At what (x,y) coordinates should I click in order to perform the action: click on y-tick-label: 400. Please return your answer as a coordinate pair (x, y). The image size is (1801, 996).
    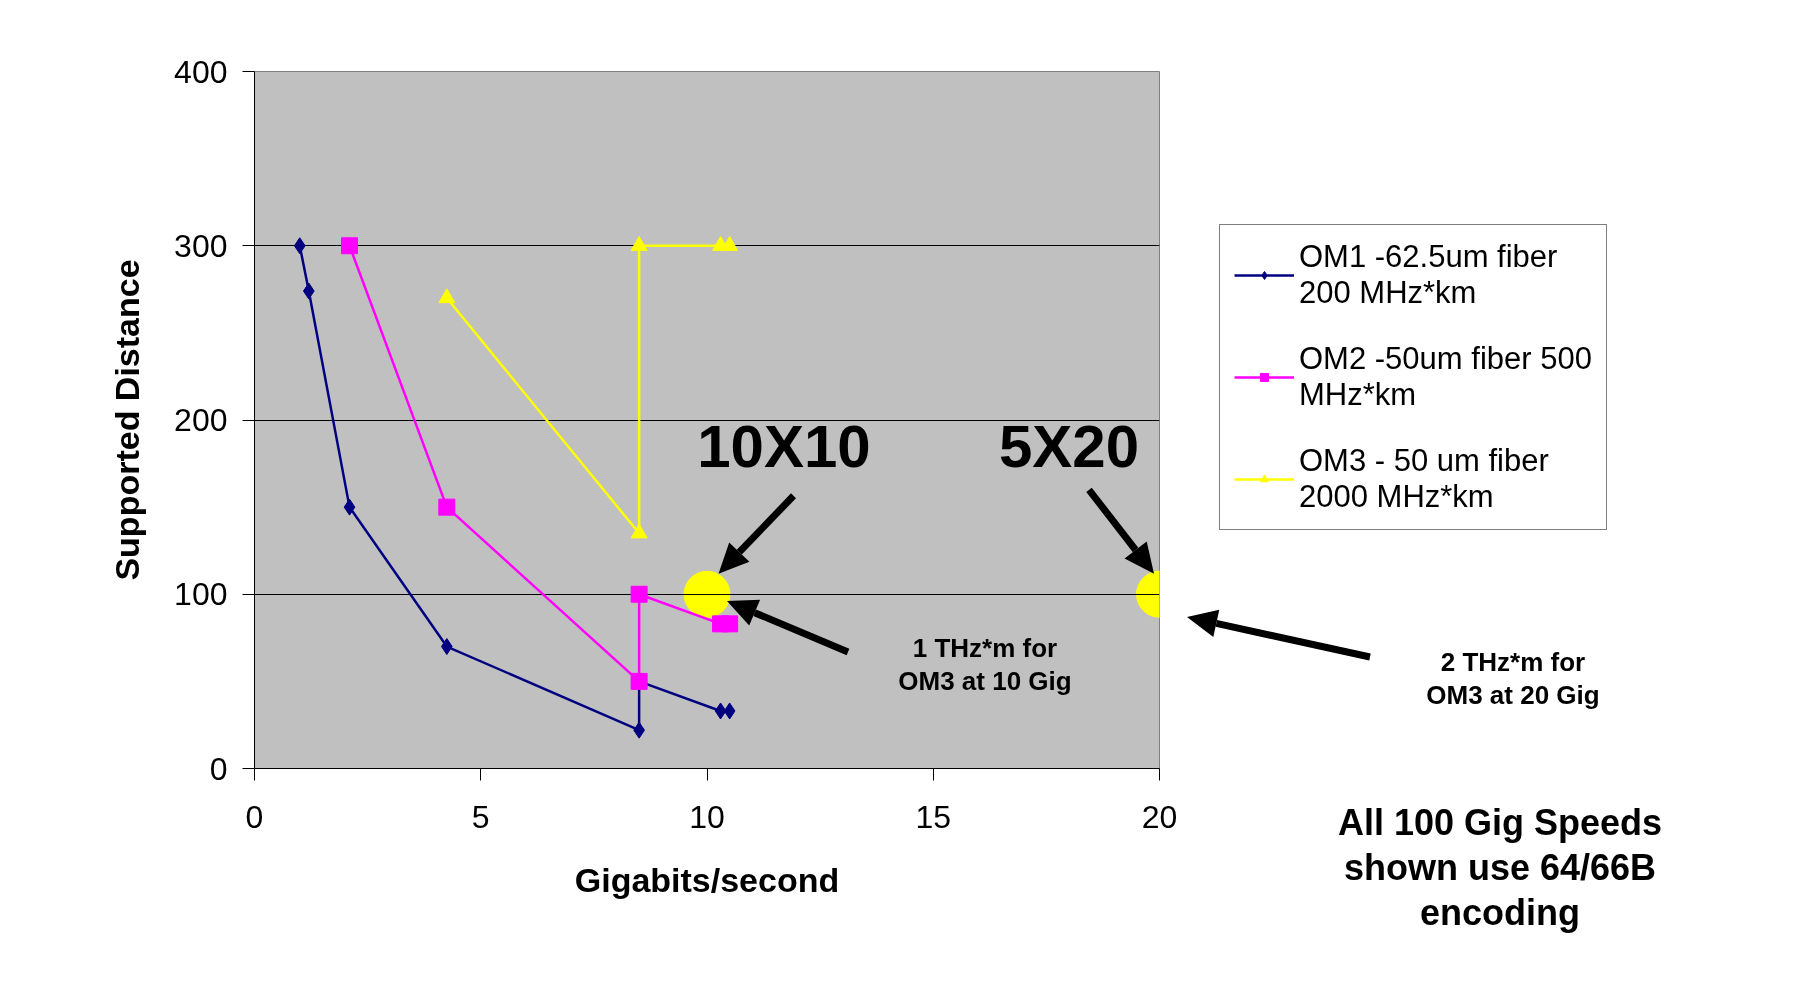
    Looking at the image, I should click on (201, 71).